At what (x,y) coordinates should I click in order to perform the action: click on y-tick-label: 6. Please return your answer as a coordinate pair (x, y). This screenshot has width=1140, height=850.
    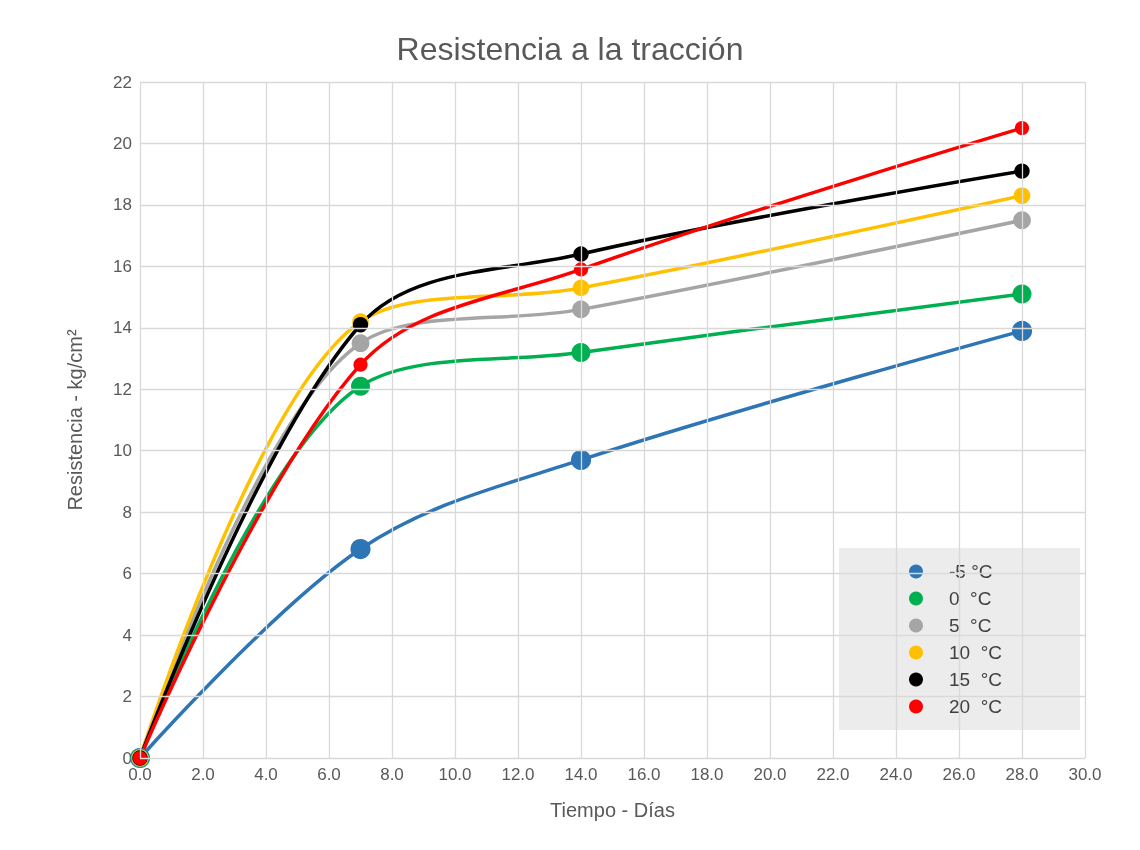
    Looking at the image, I should click on (127, 574).